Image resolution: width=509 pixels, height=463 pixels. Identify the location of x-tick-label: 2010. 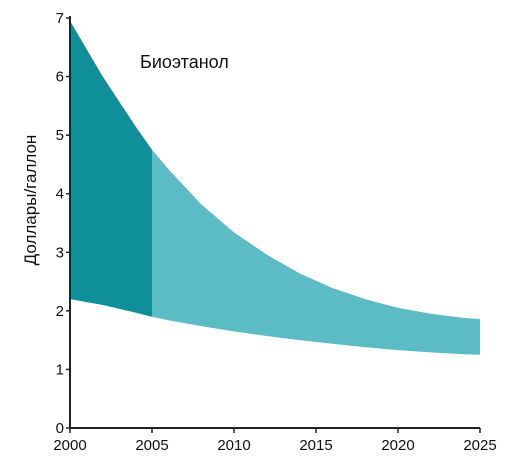
(233, 445).